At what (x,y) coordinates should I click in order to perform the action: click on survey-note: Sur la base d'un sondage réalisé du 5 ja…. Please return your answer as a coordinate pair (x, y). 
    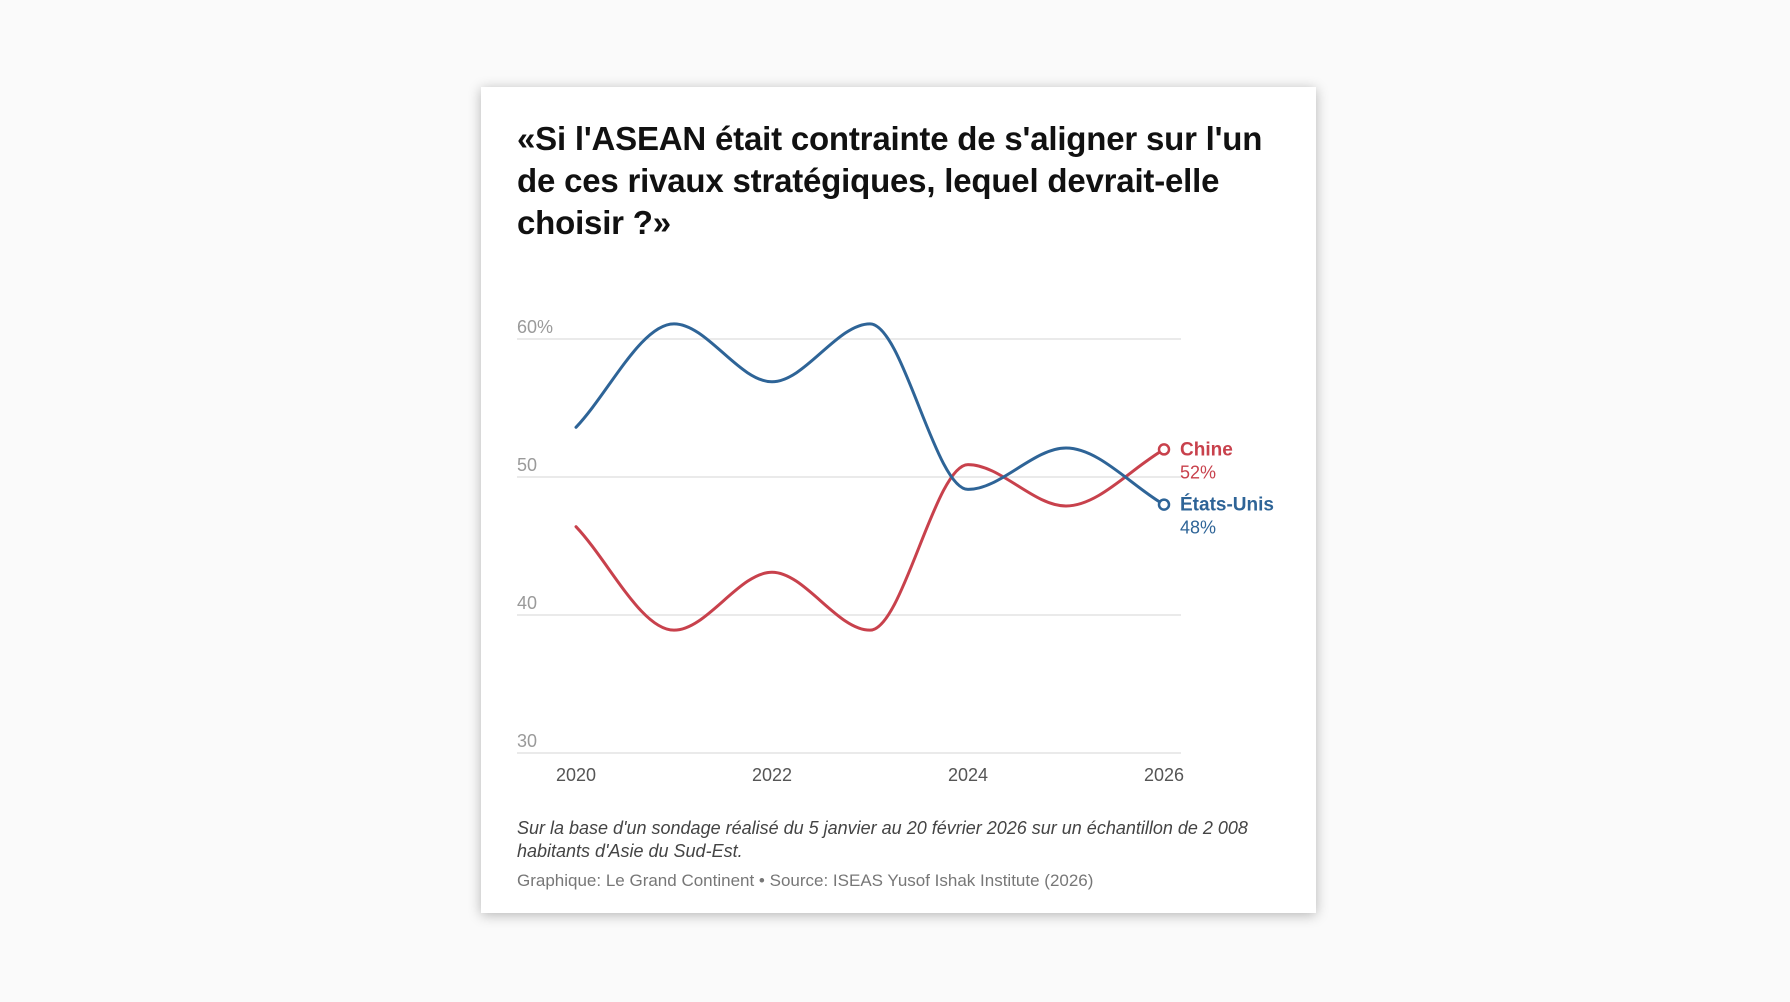
    Looking at the image, I should click on (882, 839).